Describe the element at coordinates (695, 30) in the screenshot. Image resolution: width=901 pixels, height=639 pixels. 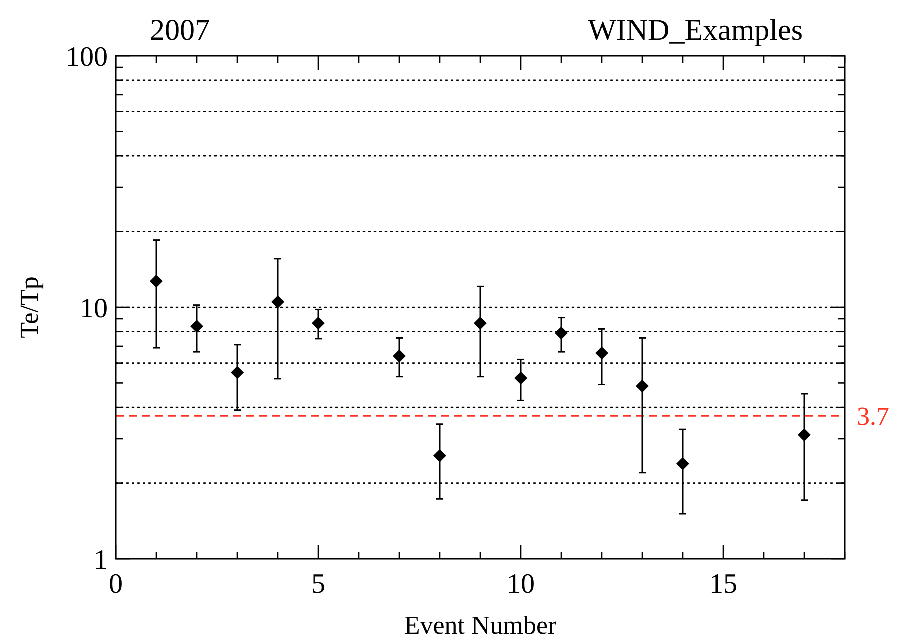
I see `chart-subtitle: WIND_Examples` at that location.